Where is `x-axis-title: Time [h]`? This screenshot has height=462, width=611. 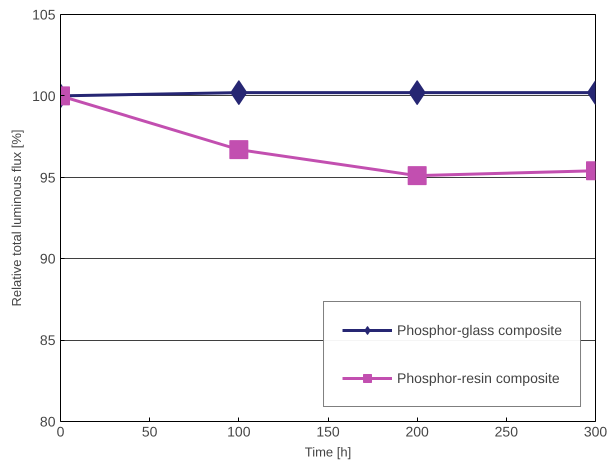
x-axis-title: Time [h] is located at coordinates (328, 452).